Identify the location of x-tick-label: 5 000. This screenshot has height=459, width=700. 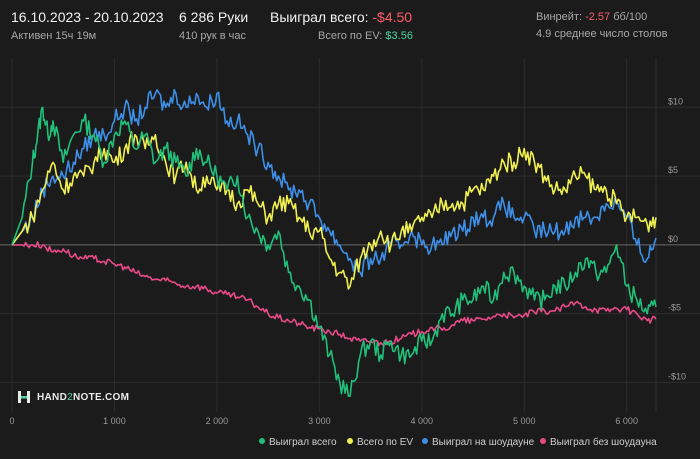
(524, 421).